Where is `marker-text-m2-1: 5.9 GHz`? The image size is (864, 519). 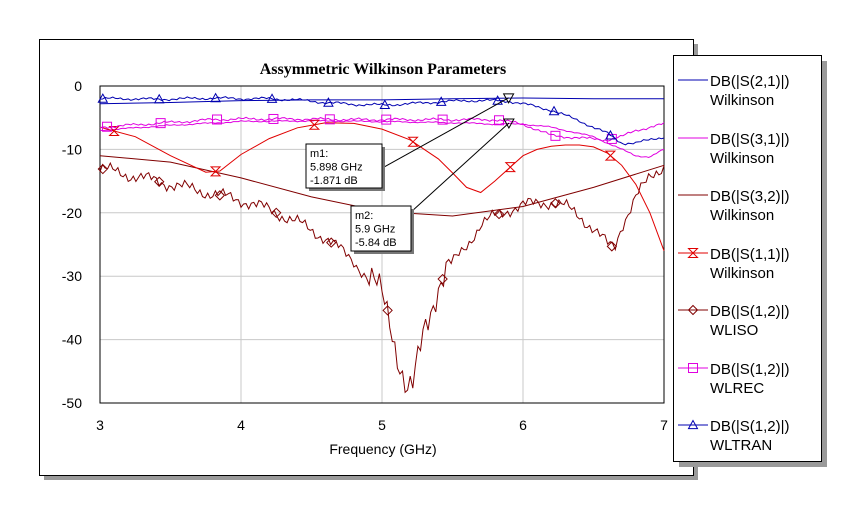 marker-text-m2-1: 5.9 GHz is located at coordinates (375, 230).